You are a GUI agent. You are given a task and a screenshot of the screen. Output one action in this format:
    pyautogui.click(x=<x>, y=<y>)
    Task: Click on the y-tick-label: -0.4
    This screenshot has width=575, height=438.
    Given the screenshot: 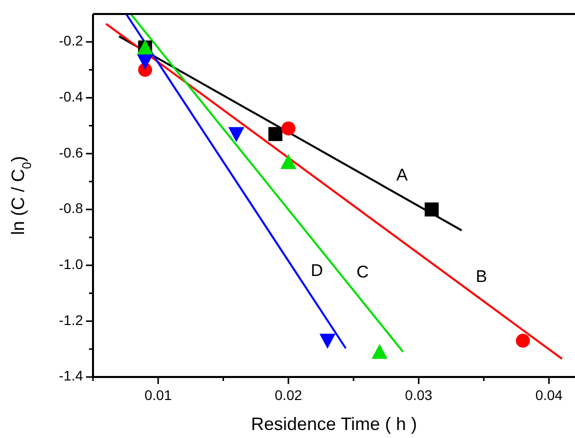 What is the action you would take?
    pyautogui.click(x=71, y=96)
    